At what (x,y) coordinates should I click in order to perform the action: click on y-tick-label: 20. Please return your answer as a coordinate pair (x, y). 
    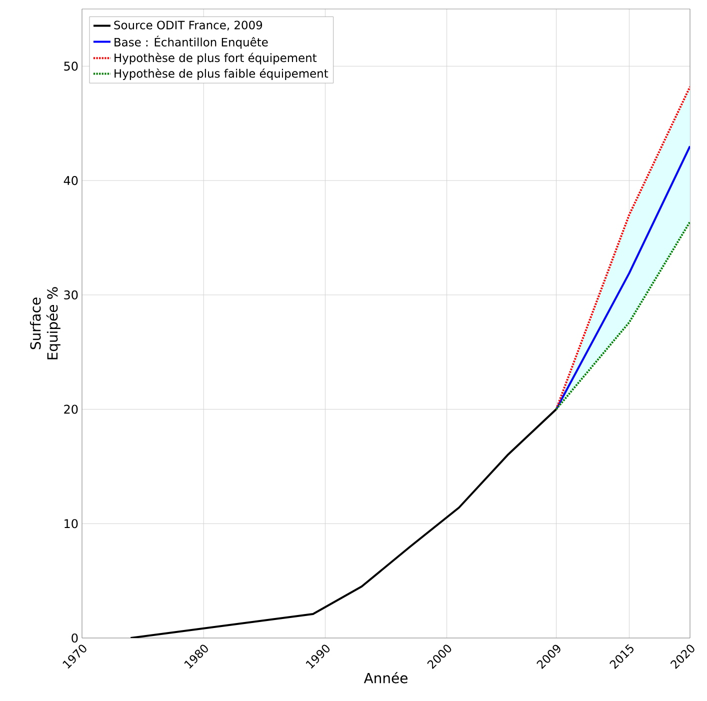
    Looking at the image, I should click on (71, 409).